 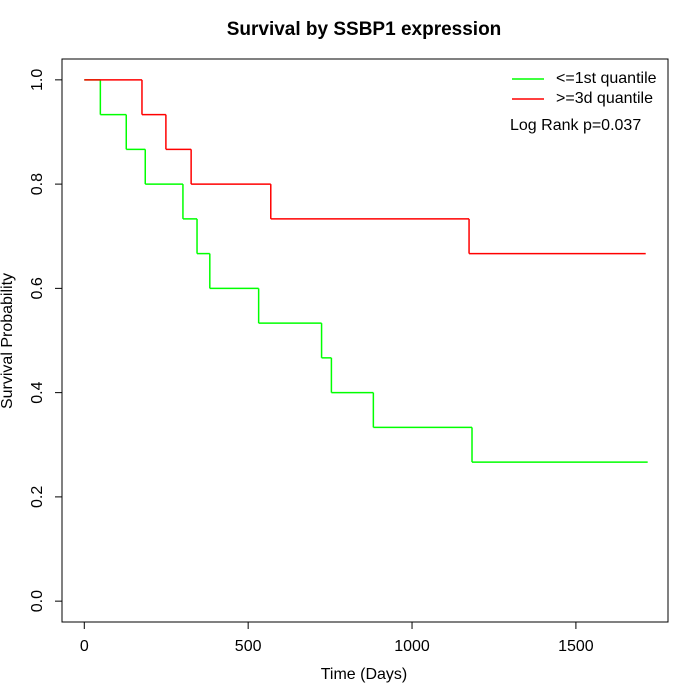 I want to click on x-tick-label: 1500, so click(x=576, y=646).